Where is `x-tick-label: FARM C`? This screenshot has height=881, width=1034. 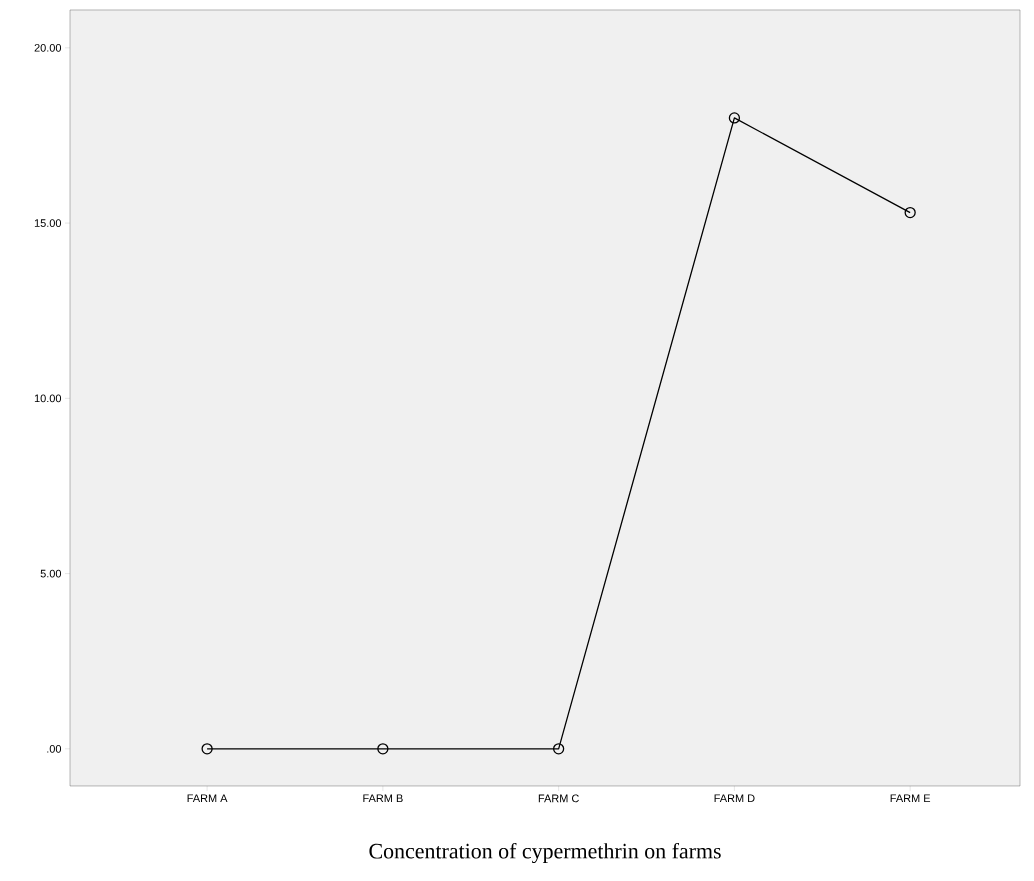 x-tick-label: FARM C is located at coordinates (558, 798).